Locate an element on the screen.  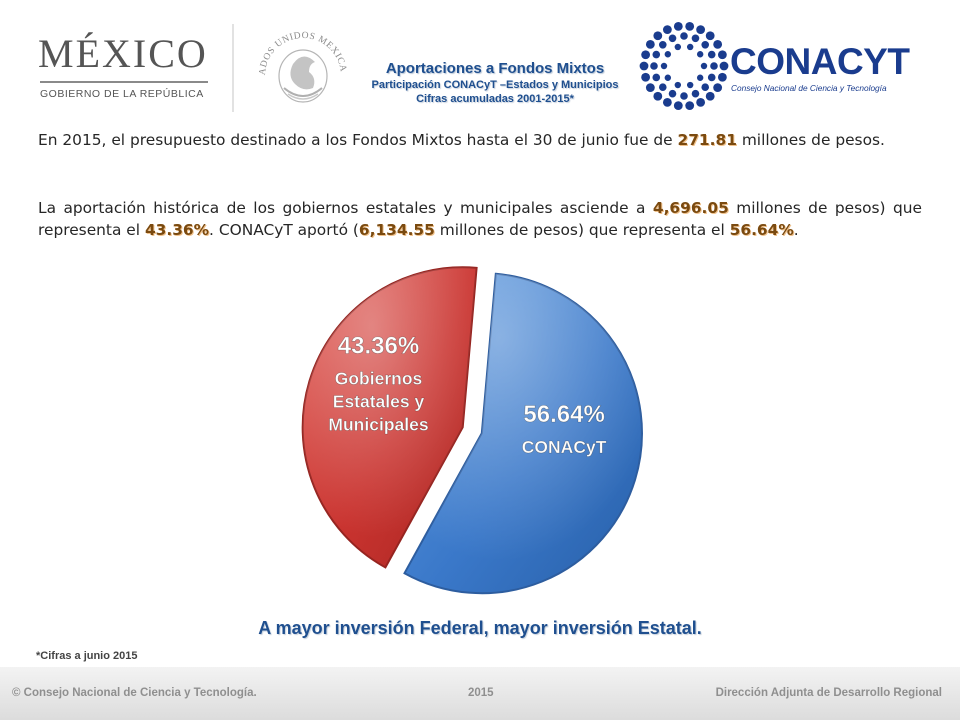
footer-year: 2015 is located at coordinates (481, 693).